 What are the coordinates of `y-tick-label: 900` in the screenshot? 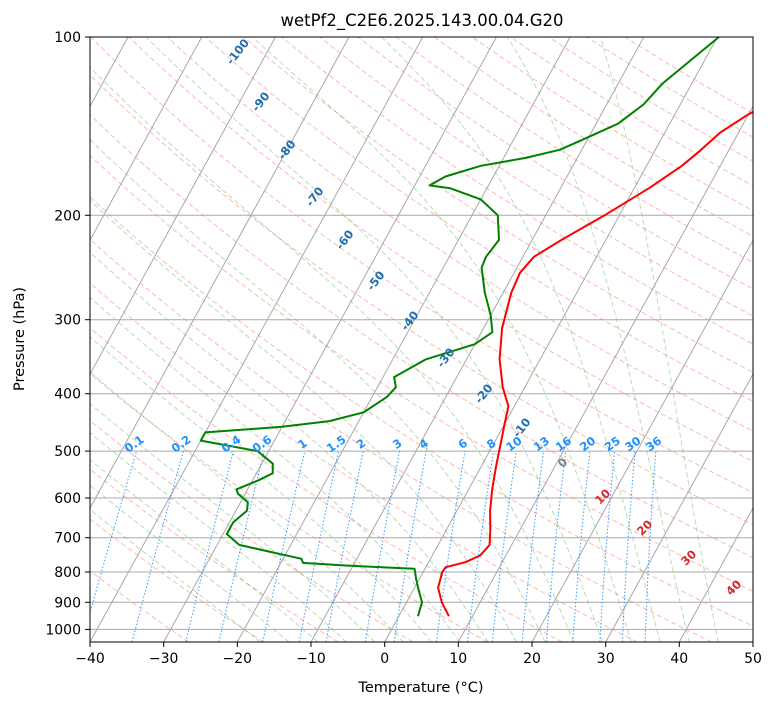 It's located at (67, 603).